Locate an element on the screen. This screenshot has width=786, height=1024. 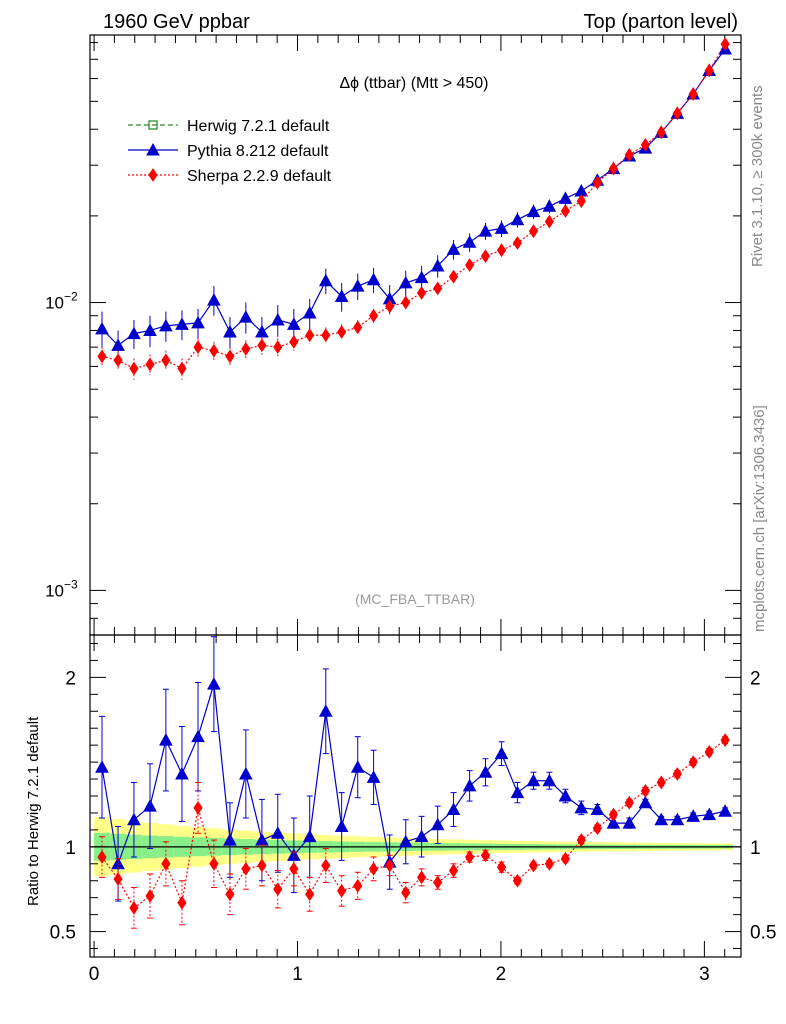
header-left: 1960 GeV ppbar is located at coordinates (176, 22).